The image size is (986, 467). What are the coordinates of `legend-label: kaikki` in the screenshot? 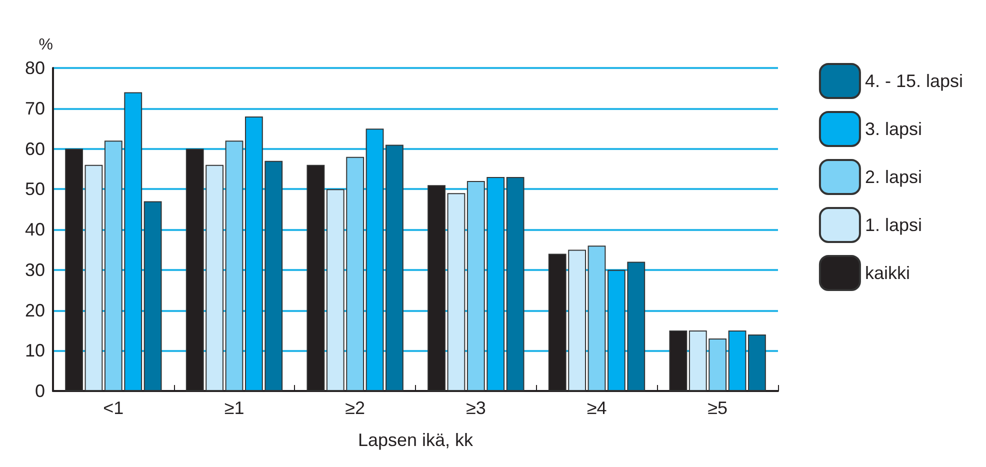 It's located at (887, 273).